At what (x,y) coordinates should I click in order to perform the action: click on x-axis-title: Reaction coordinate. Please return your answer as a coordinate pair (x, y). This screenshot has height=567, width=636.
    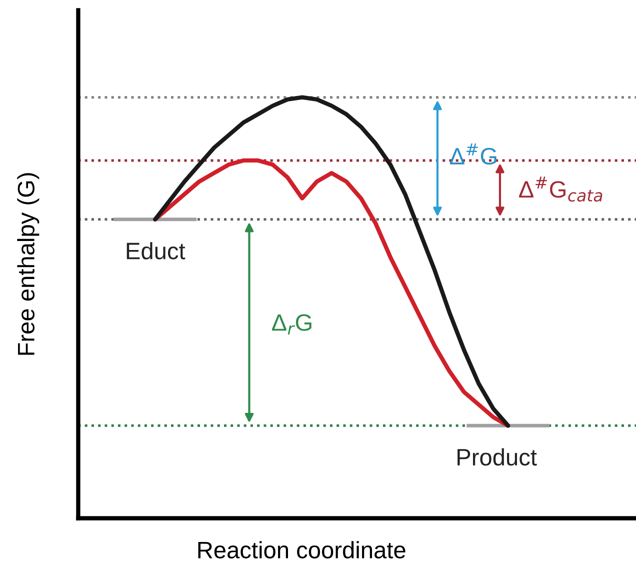
    Looking at the image, I should click on (302, 549).